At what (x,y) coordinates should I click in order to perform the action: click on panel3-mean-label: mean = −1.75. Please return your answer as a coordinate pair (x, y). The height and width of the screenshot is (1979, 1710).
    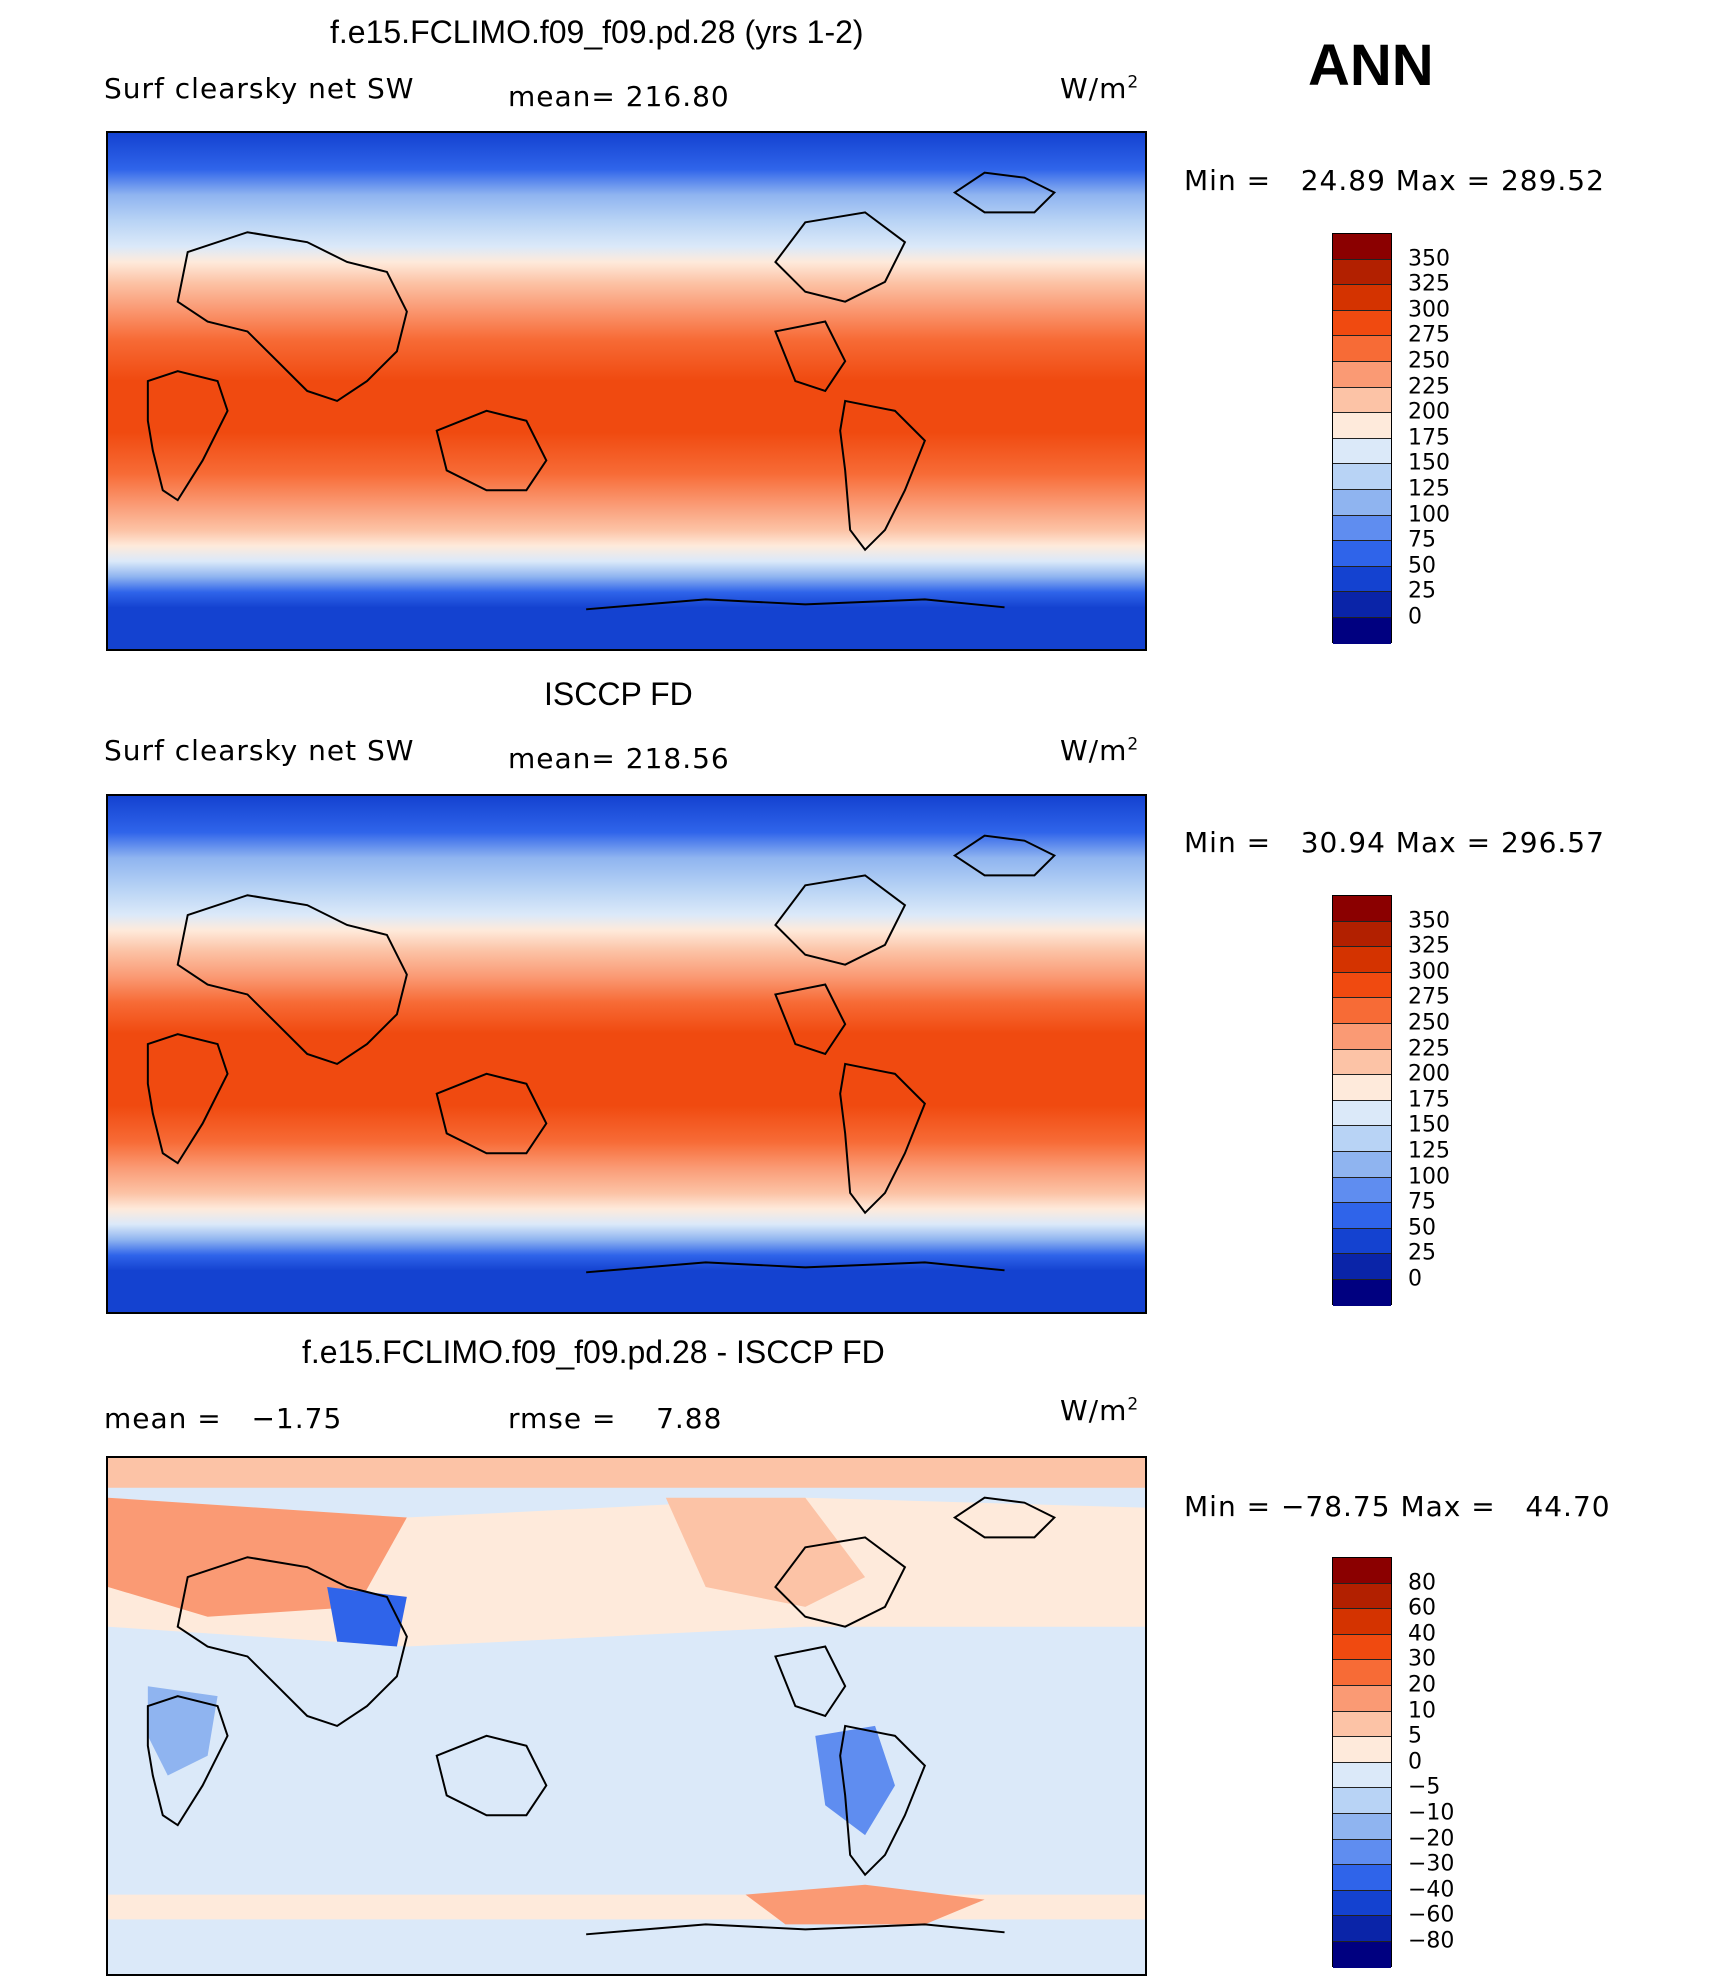
    Looking at the image, I should click on (223, 1418).